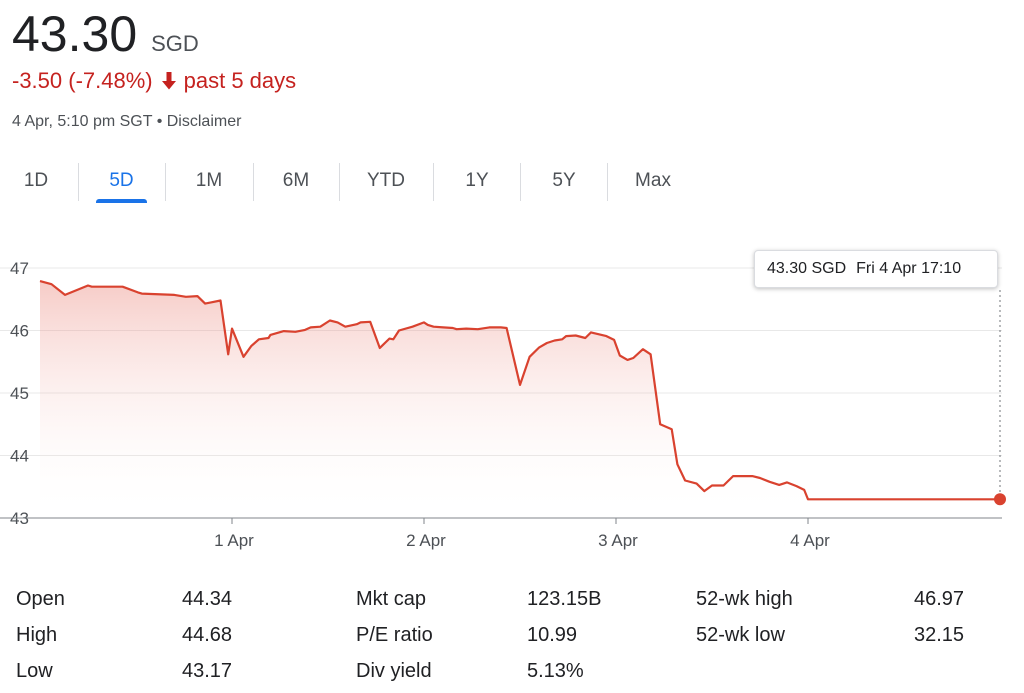  What do you see at coordinates (19, 268) in the screenshot?
I see `y-tick-label: 47` at bounding box center [19, 268].